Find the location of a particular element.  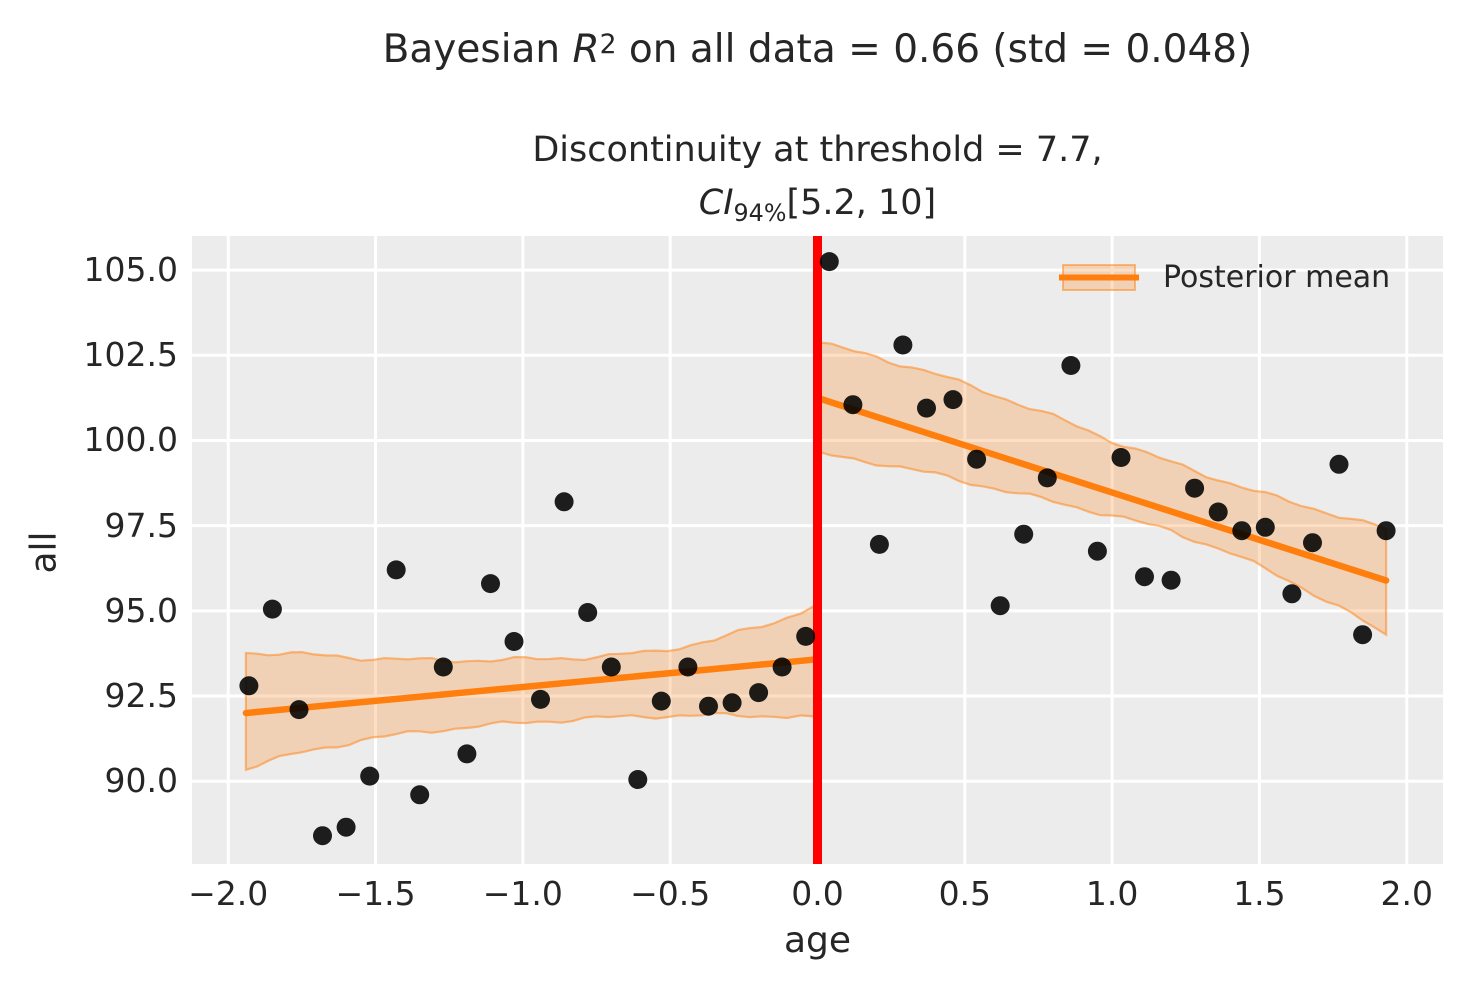

y-tick-label: 95.0 is located at coordinates (141, 610).